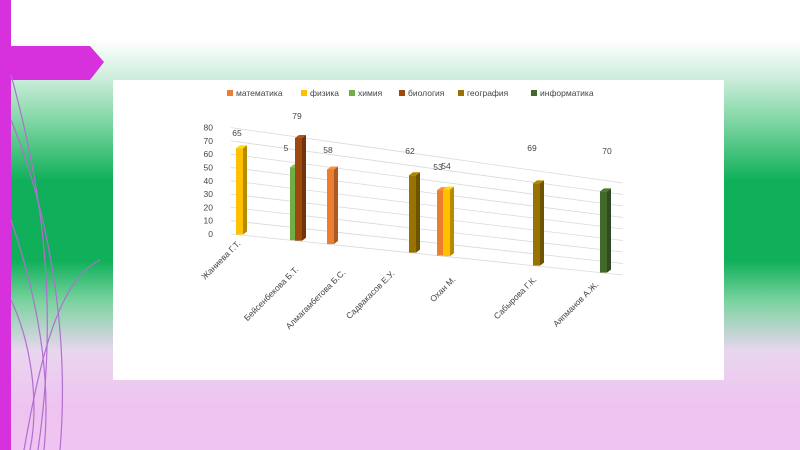 The width and height of the screenshot is (800, 450). Describe the element at coordinates (297, 116) in the screenshot. I see `value-label: 79` at that location.